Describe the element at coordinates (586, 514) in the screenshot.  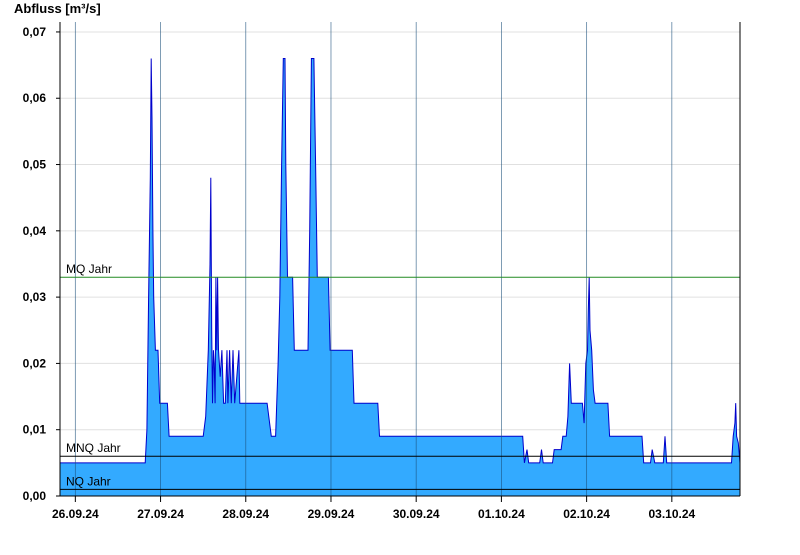
I see `x-tick-label-6: 02.10.24` at that location.